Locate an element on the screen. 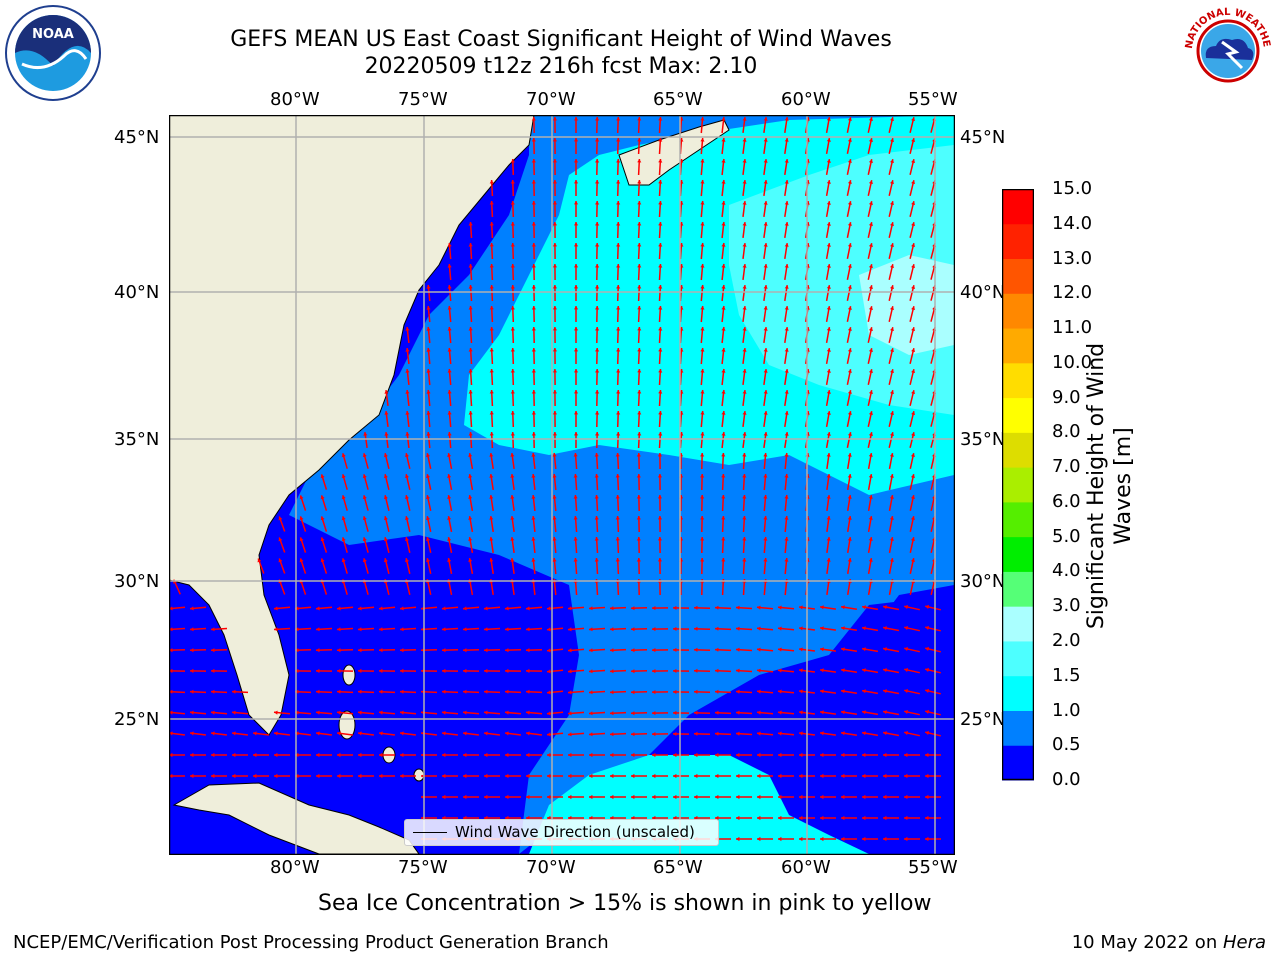 The image size is (1280, 960). colorbar-label-line1: Significant Height of Wind is located at coordinates (1096, 486).